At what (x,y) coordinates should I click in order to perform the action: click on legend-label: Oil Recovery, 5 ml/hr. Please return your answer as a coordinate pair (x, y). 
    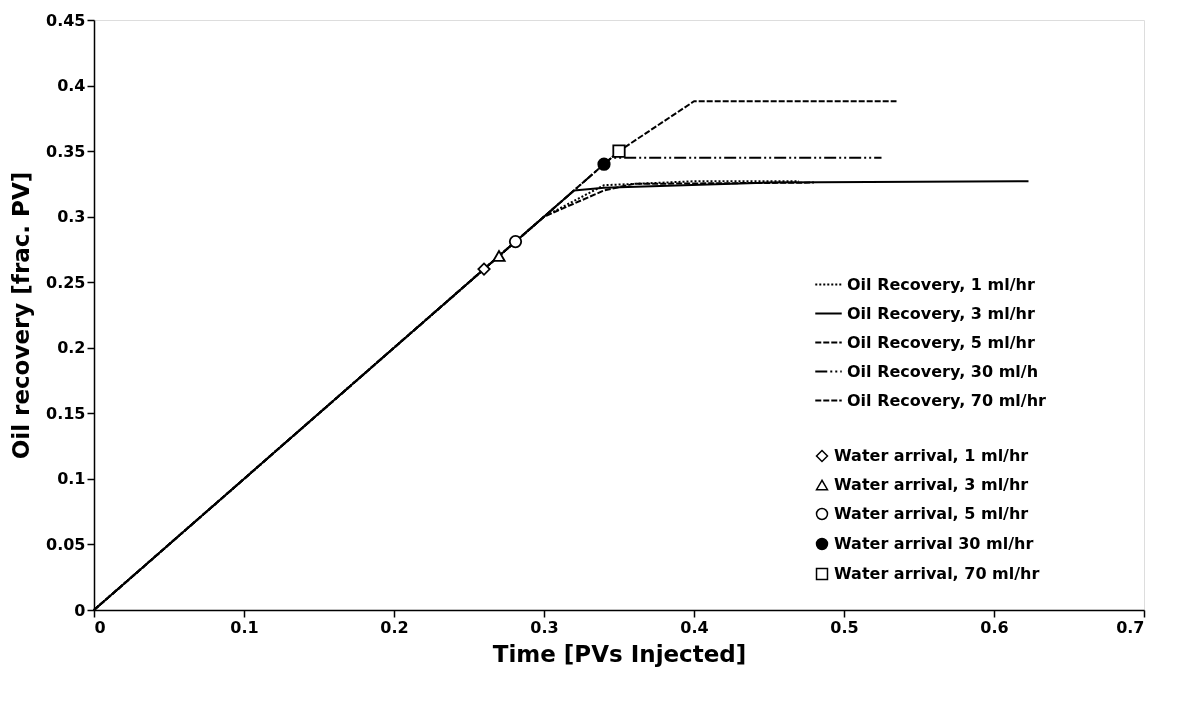
    Looking at the image, I should click on (941, 342).